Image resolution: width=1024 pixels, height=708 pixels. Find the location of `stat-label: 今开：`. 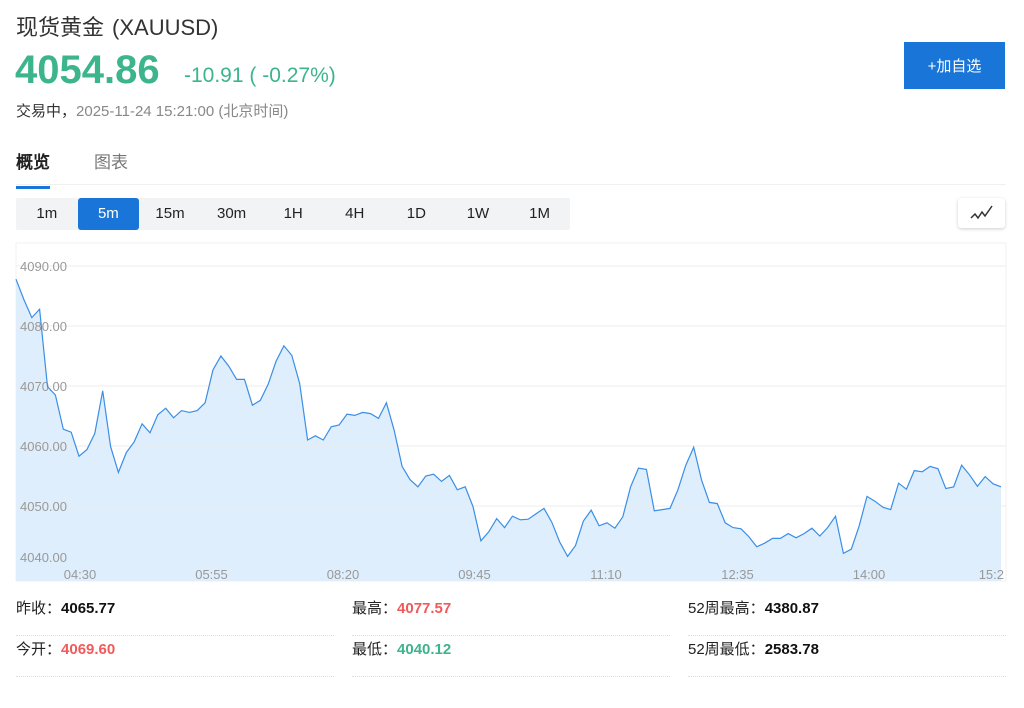

stat-label: 今开： is located at coordinates (39, 649).